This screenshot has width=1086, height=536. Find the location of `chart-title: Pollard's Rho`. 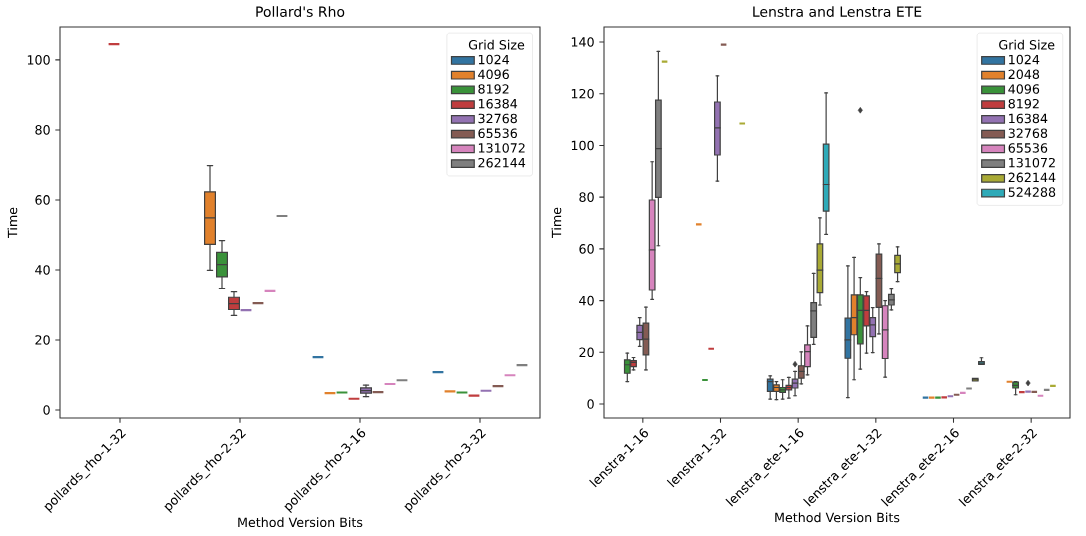

chart-title: Pollard's Rho is located at coordinates (300, 11).